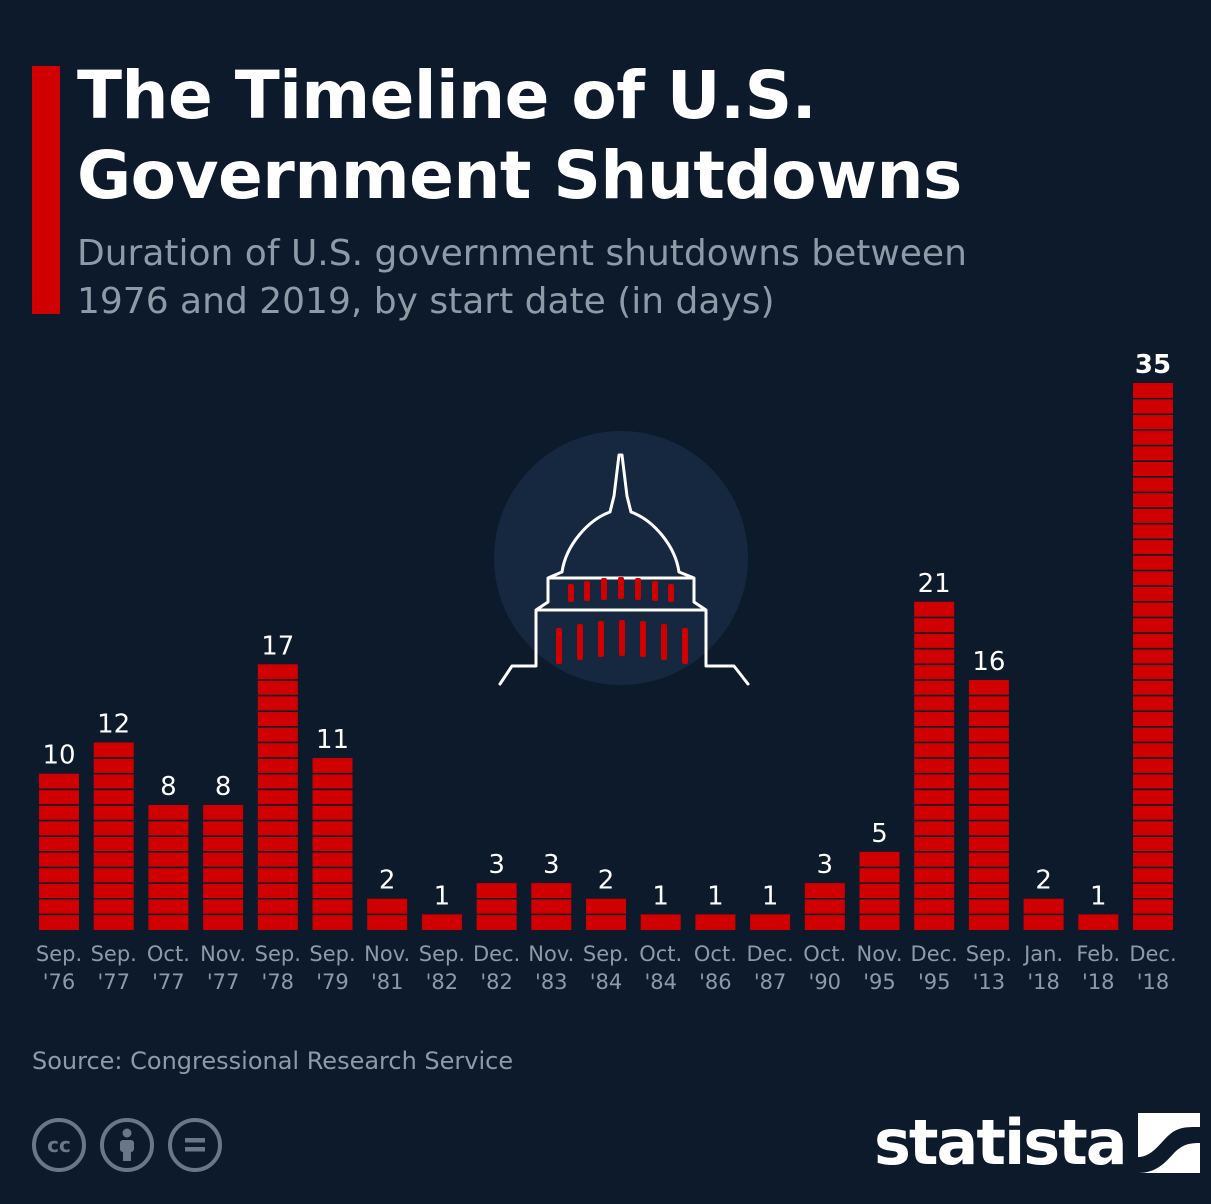 The image size is (1211, 1204). I want to click on x-tick-label: Feb., so click(1098, 954).